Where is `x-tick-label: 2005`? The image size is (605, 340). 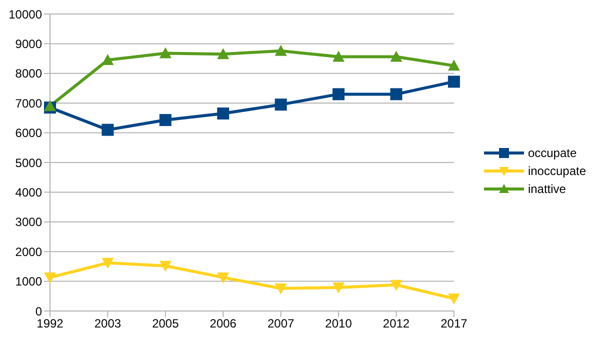
x-tick-label: 2005 is located at coordinates (166, 323).